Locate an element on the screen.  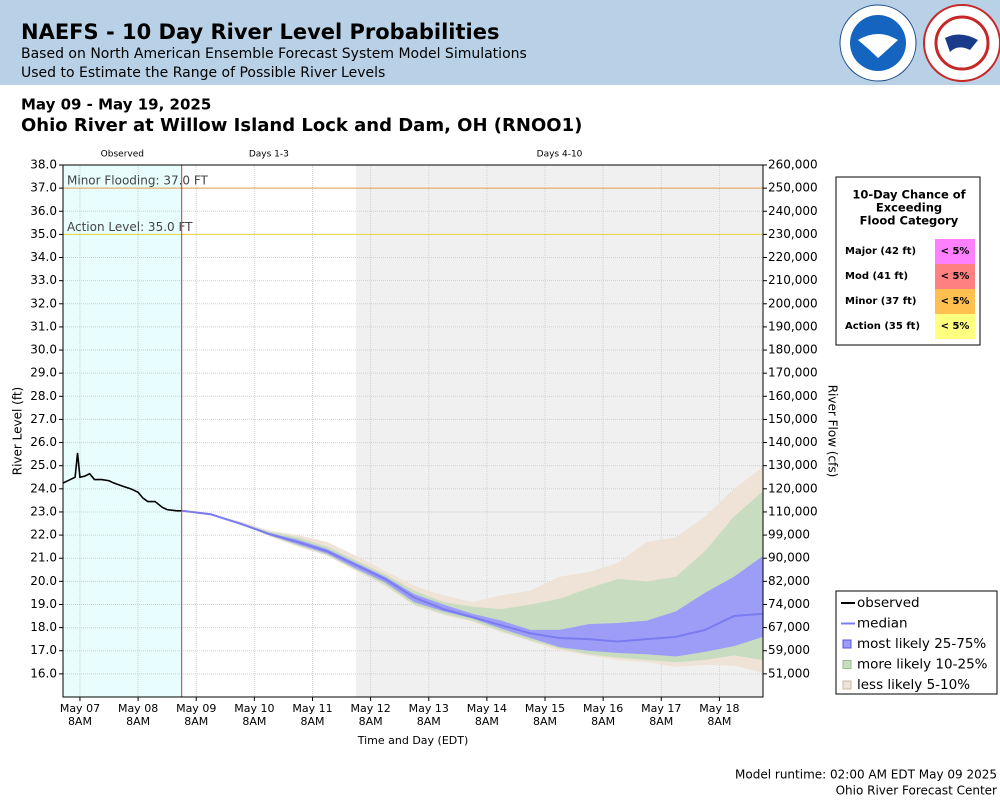
exceedance-row-label: Major (42 ft) is located at coordinates (880, 251).